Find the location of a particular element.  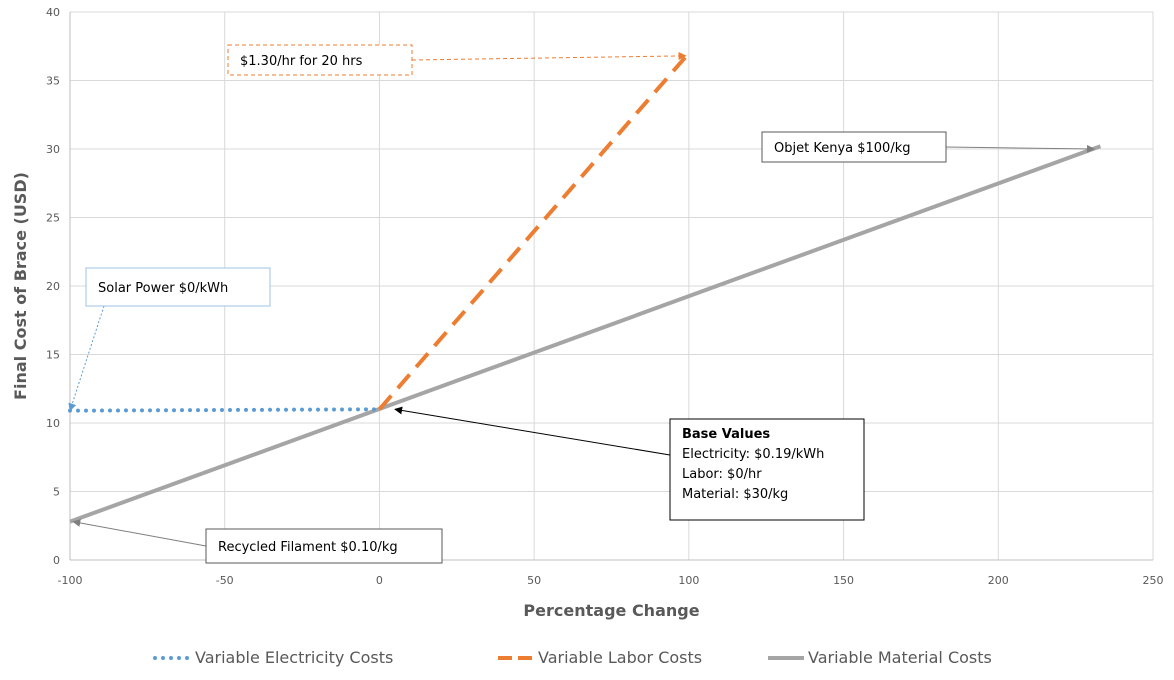

x-tick-label: -100 is located at coordinates (70, 580).